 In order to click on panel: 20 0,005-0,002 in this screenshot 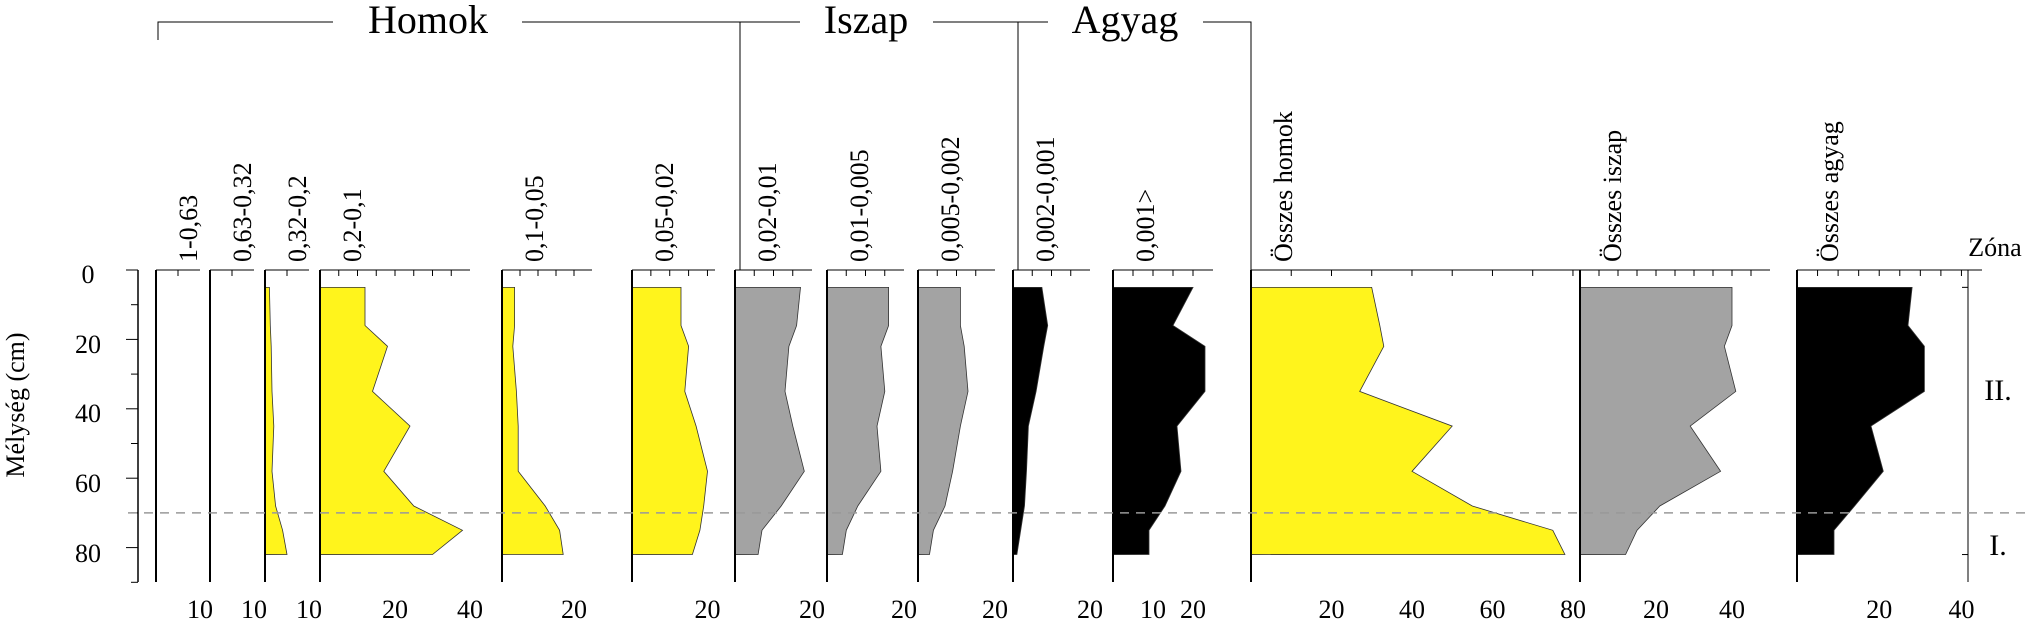, I will do `click(962, 380)`.